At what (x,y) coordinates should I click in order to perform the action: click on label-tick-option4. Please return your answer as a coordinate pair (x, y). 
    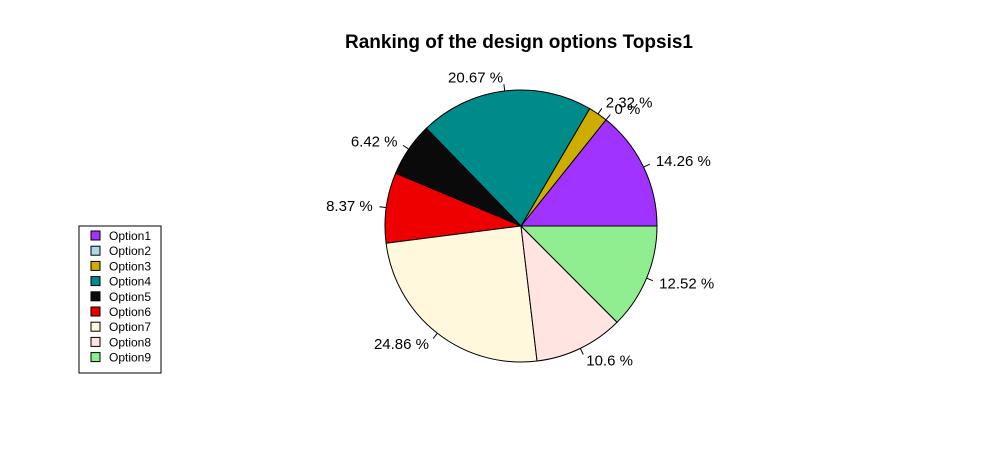
    Looking at the image, I should click on (504, 88).